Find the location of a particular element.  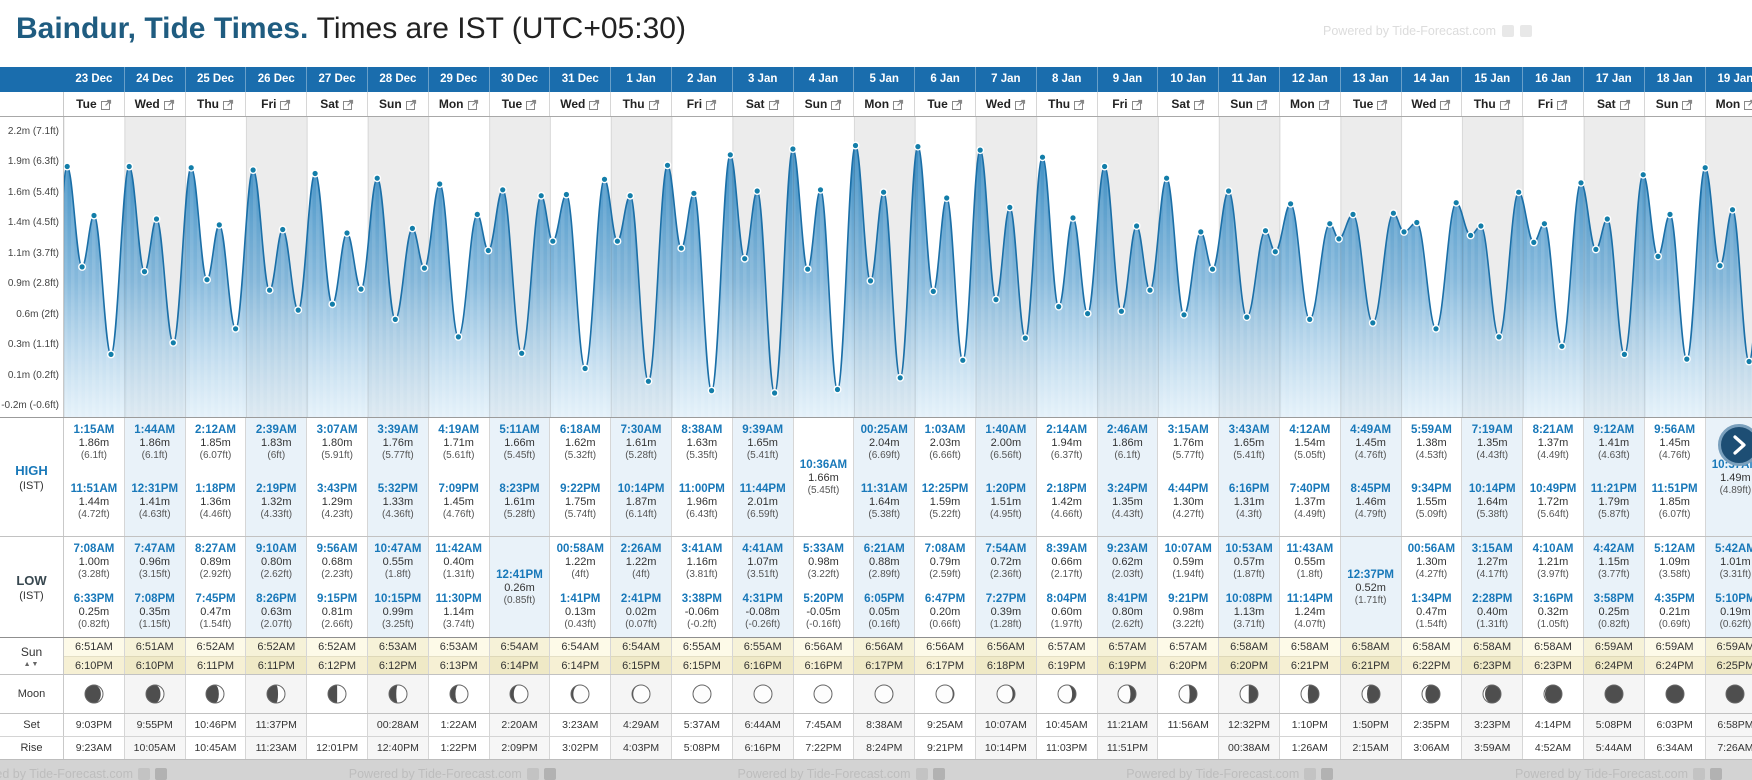

day-of-week-label: Sat is located at coordinates (1606, 104).